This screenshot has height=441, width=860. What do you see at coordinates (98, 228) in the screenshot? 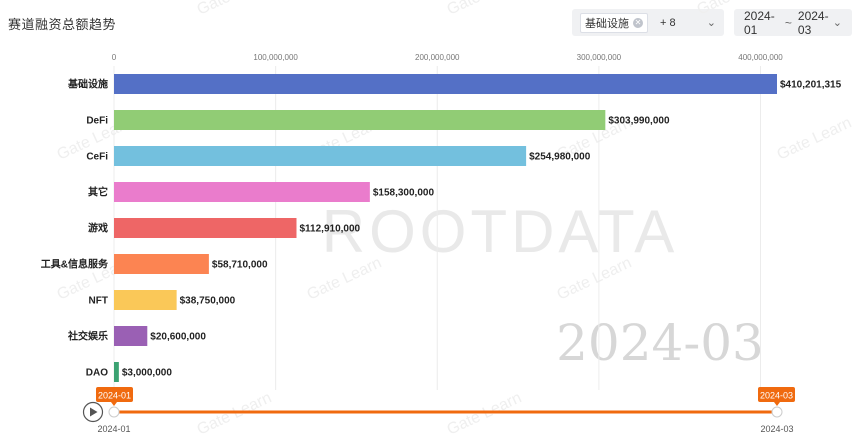
I see `category-label: 游戏` at bounding box center [98, 228].